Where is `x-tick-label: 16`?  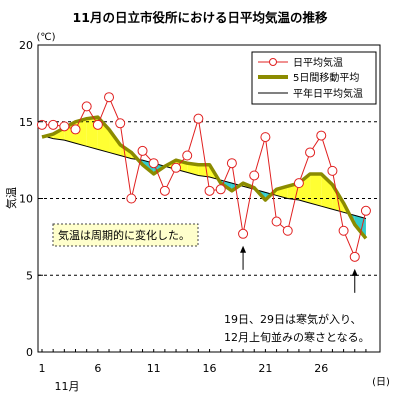
x-tick-label: 16 is located at coordinates (210, 368).